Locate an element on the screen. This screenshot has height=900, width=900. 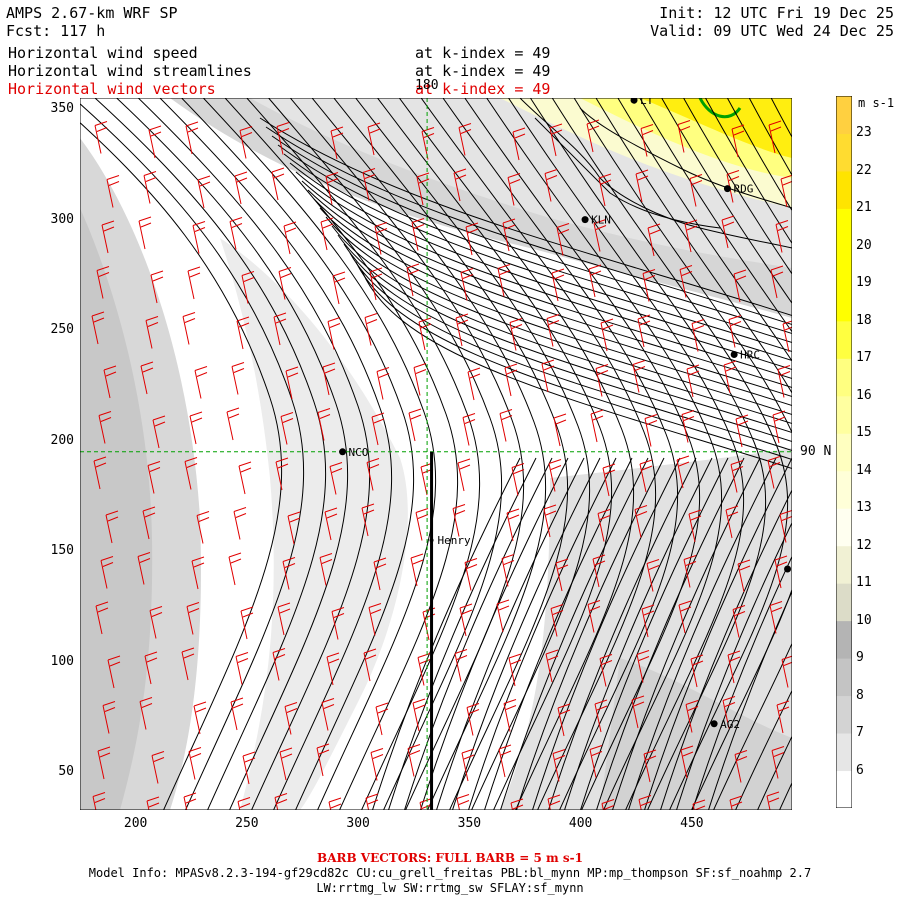
y-tick-label: 350 is located at coordinates (62, 109).